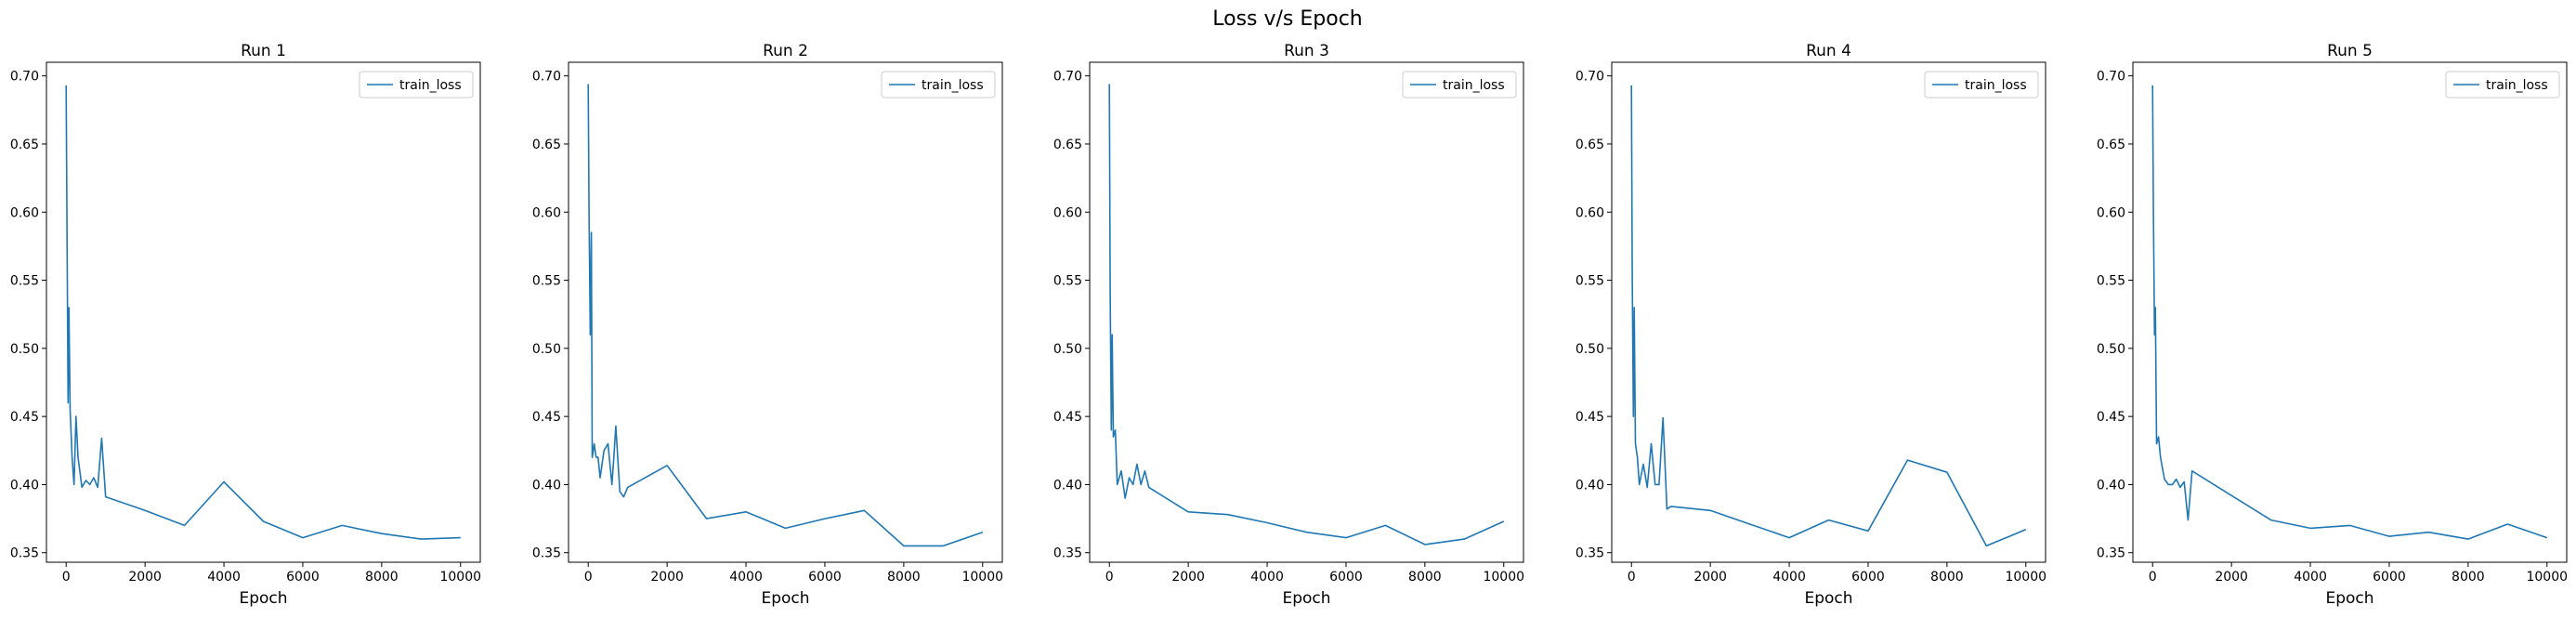  I want to click on subplot-title: Run 3, so click(1306, 51).